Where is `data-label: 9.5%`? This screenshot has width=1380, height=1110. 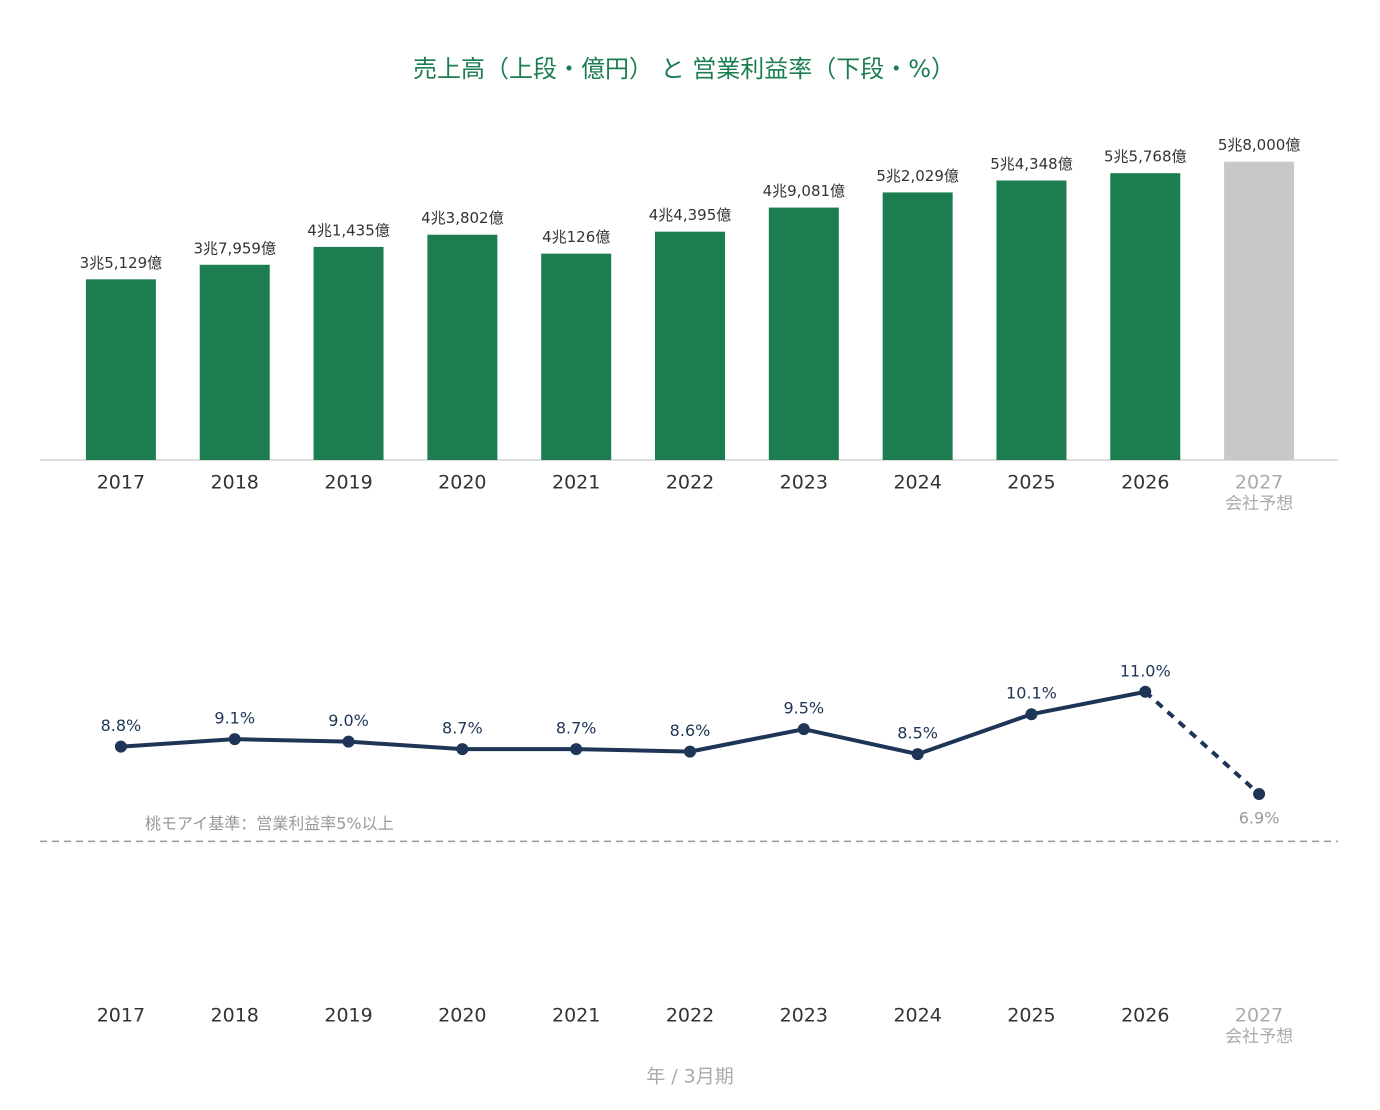 data-label: 9.5% is located at coordinates (803, 708).